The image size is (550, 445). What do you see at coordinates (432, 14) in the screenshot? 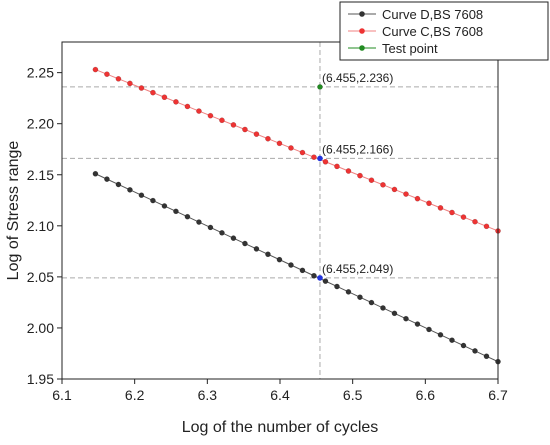
I see `legend-label: Curve D,BS 7608` at bounding box center [432, 14].